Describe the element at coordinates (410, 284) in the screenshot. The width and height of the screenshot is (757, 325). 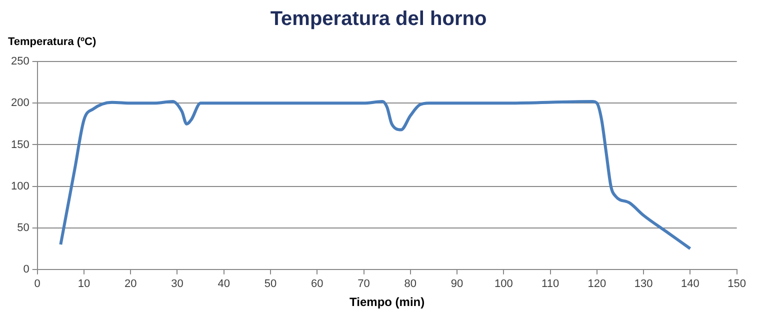
I see `x-tick-label: 80` at that location.